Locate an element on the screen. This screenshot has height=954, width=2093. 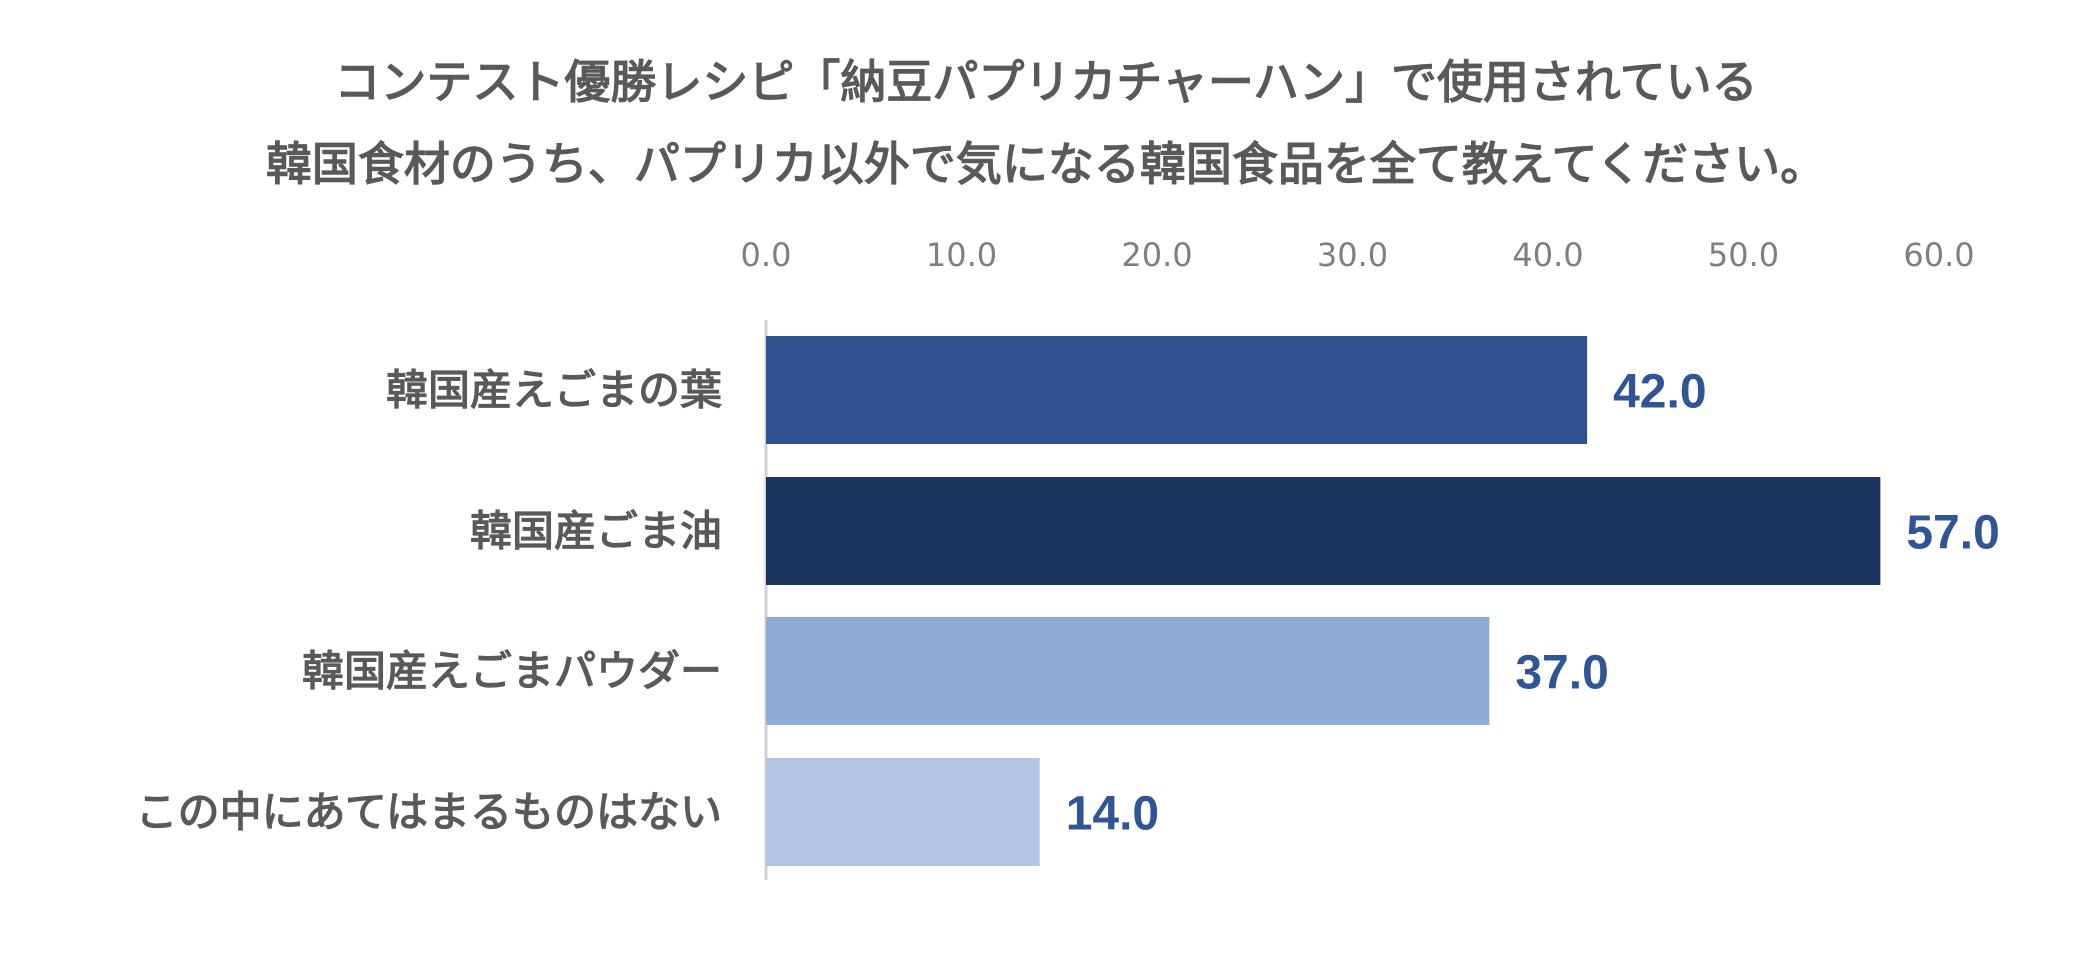
category-label: 韓国産えごまの葉 is located at coordinates (554, 390).